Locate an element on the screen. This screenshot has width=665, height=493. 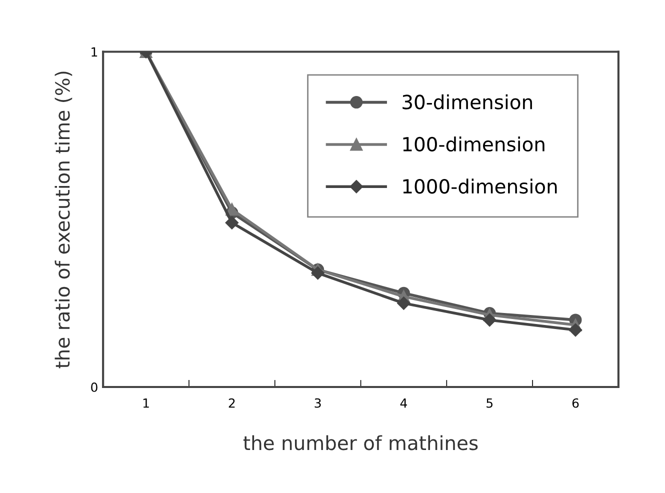
legend-label: 100-dimension is located at coordinates (473, 144).